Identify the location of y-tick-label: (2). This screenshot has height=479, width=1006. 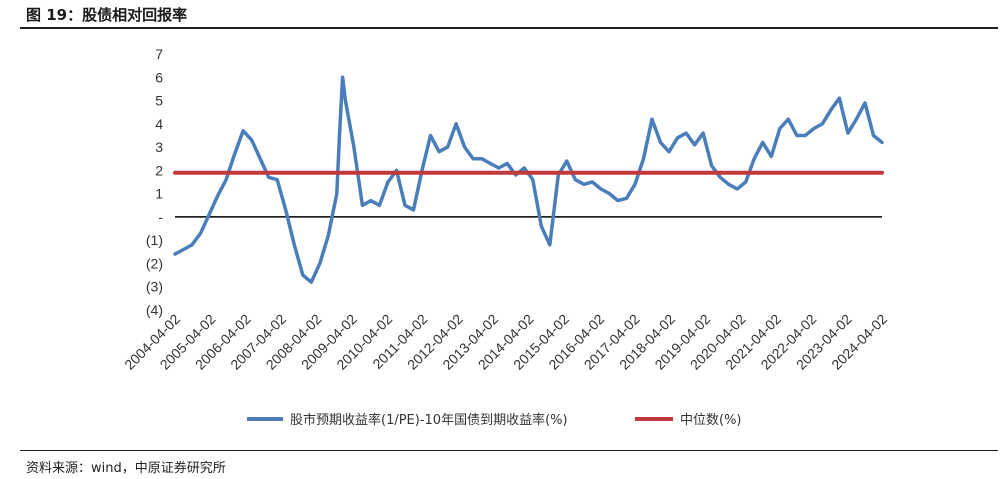
(154, 263).